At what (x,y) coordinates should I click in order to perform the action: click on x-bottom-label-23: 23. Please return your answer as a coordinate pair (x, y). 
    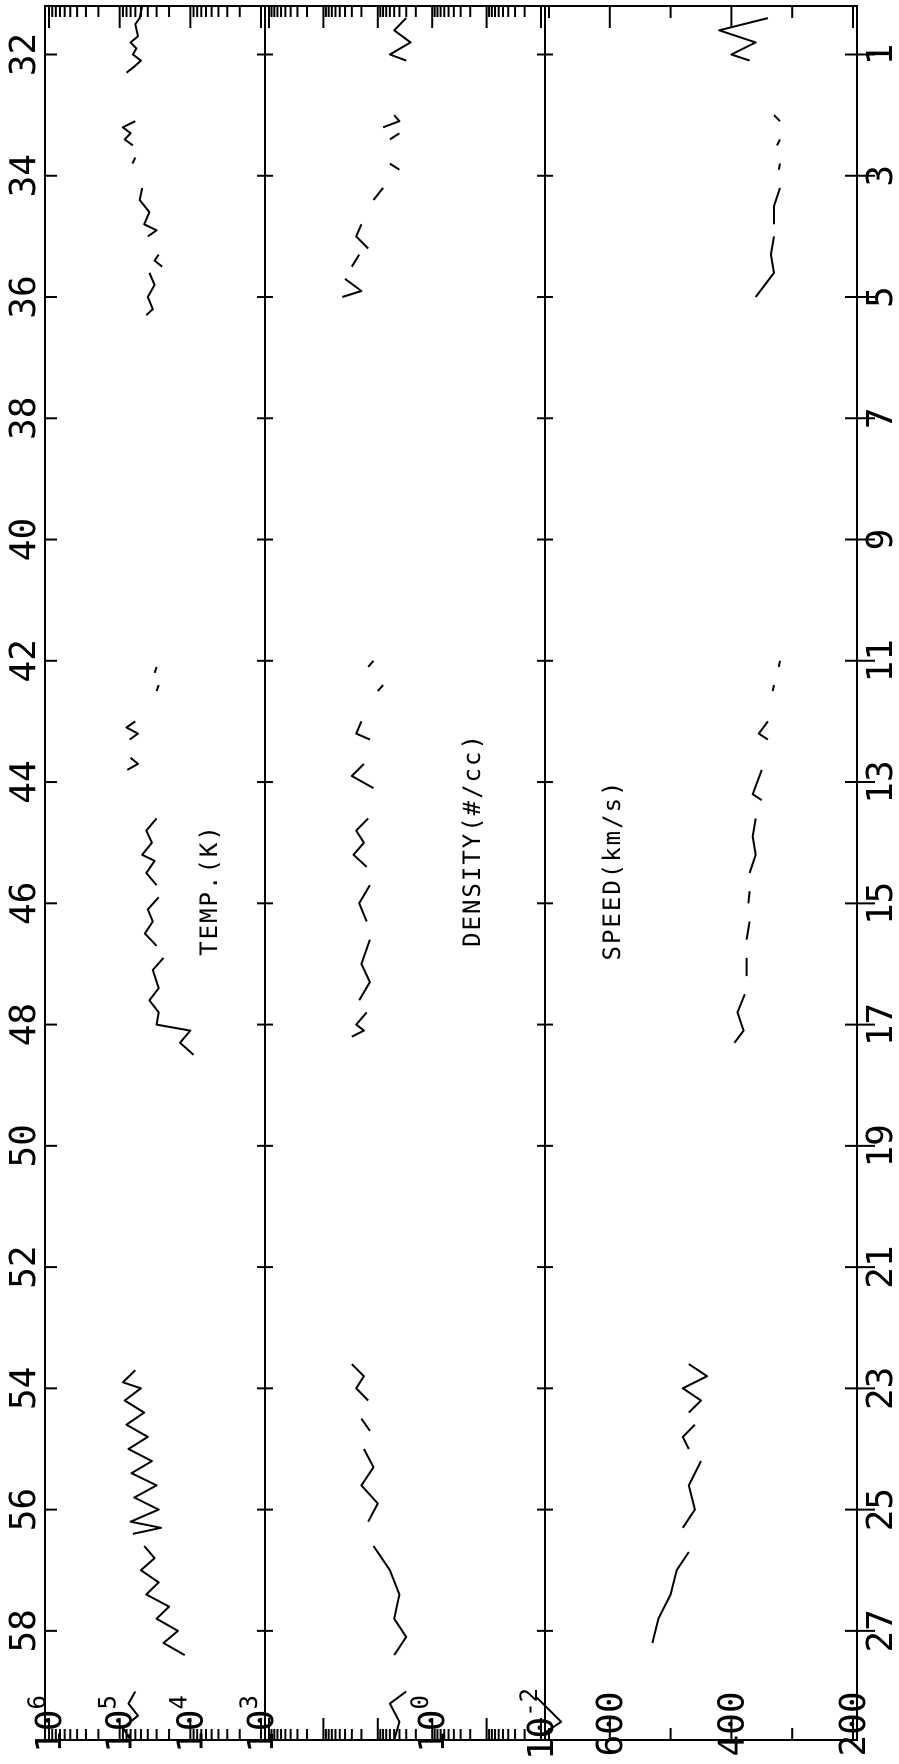
    Looking at the image, I should click on (879, 1388).